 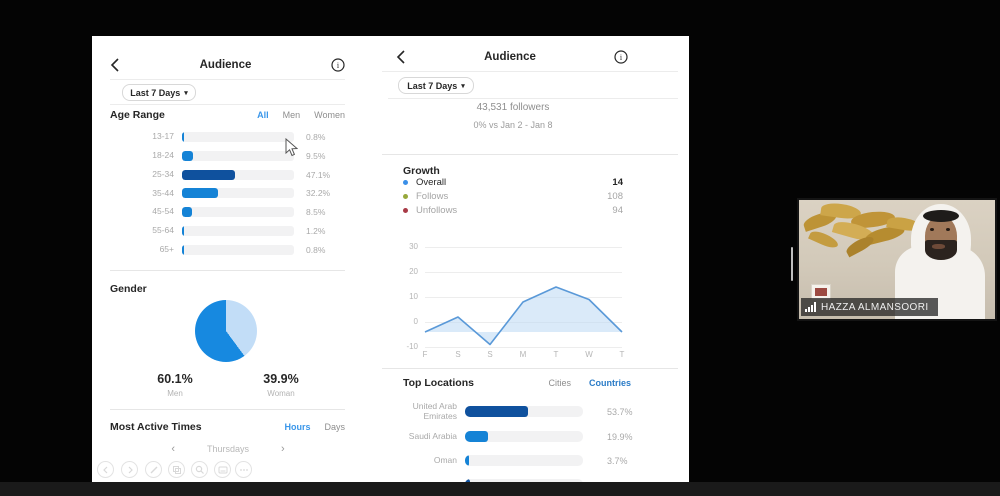 What do you see at coordinates (329, 115) in the screenshot?
I see `age-tab-women: Women` at bounding box center [329, 115].